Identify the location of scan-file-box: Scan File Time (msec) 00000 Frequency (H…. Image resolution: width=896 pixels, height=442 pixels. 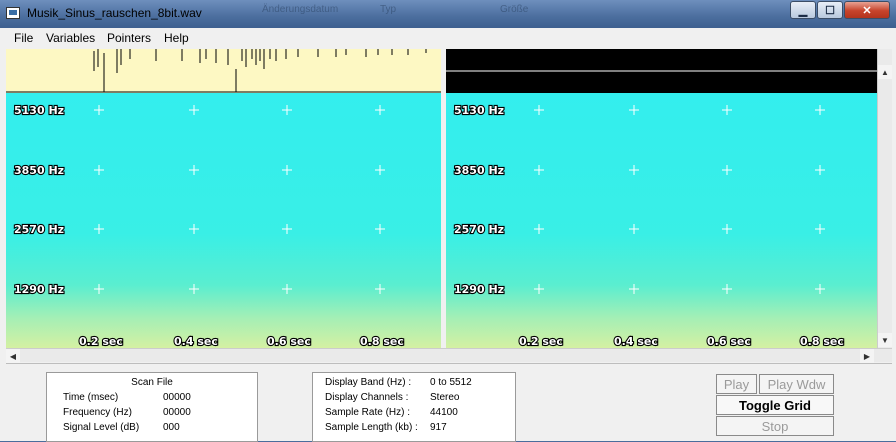
(152, 407).